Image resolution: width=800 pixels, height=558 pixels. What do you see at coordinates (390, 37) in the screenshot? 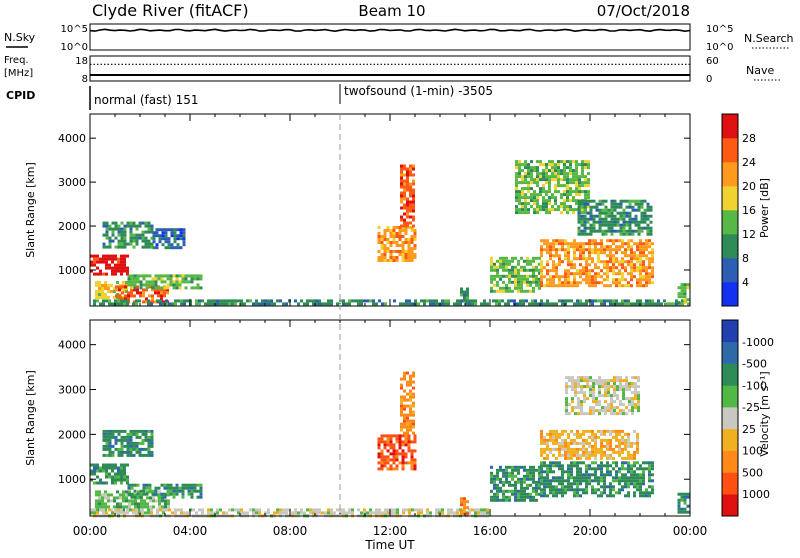
I see `nsky-panel` at bounding box center [390, 37].